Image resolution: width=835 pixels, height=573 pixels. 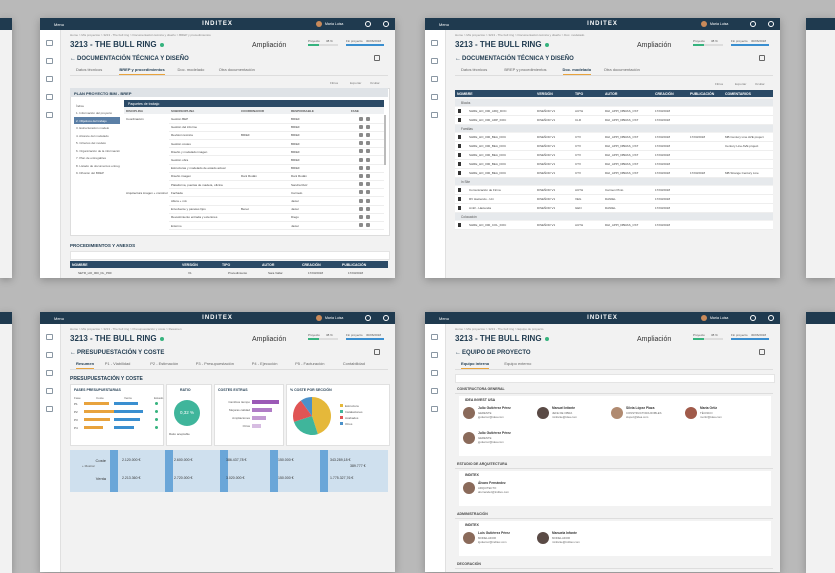 I want to click on section-title: DOCUMENTACIÓN TÉCNICA Y DISEÑO, so click(x=133, y=59).